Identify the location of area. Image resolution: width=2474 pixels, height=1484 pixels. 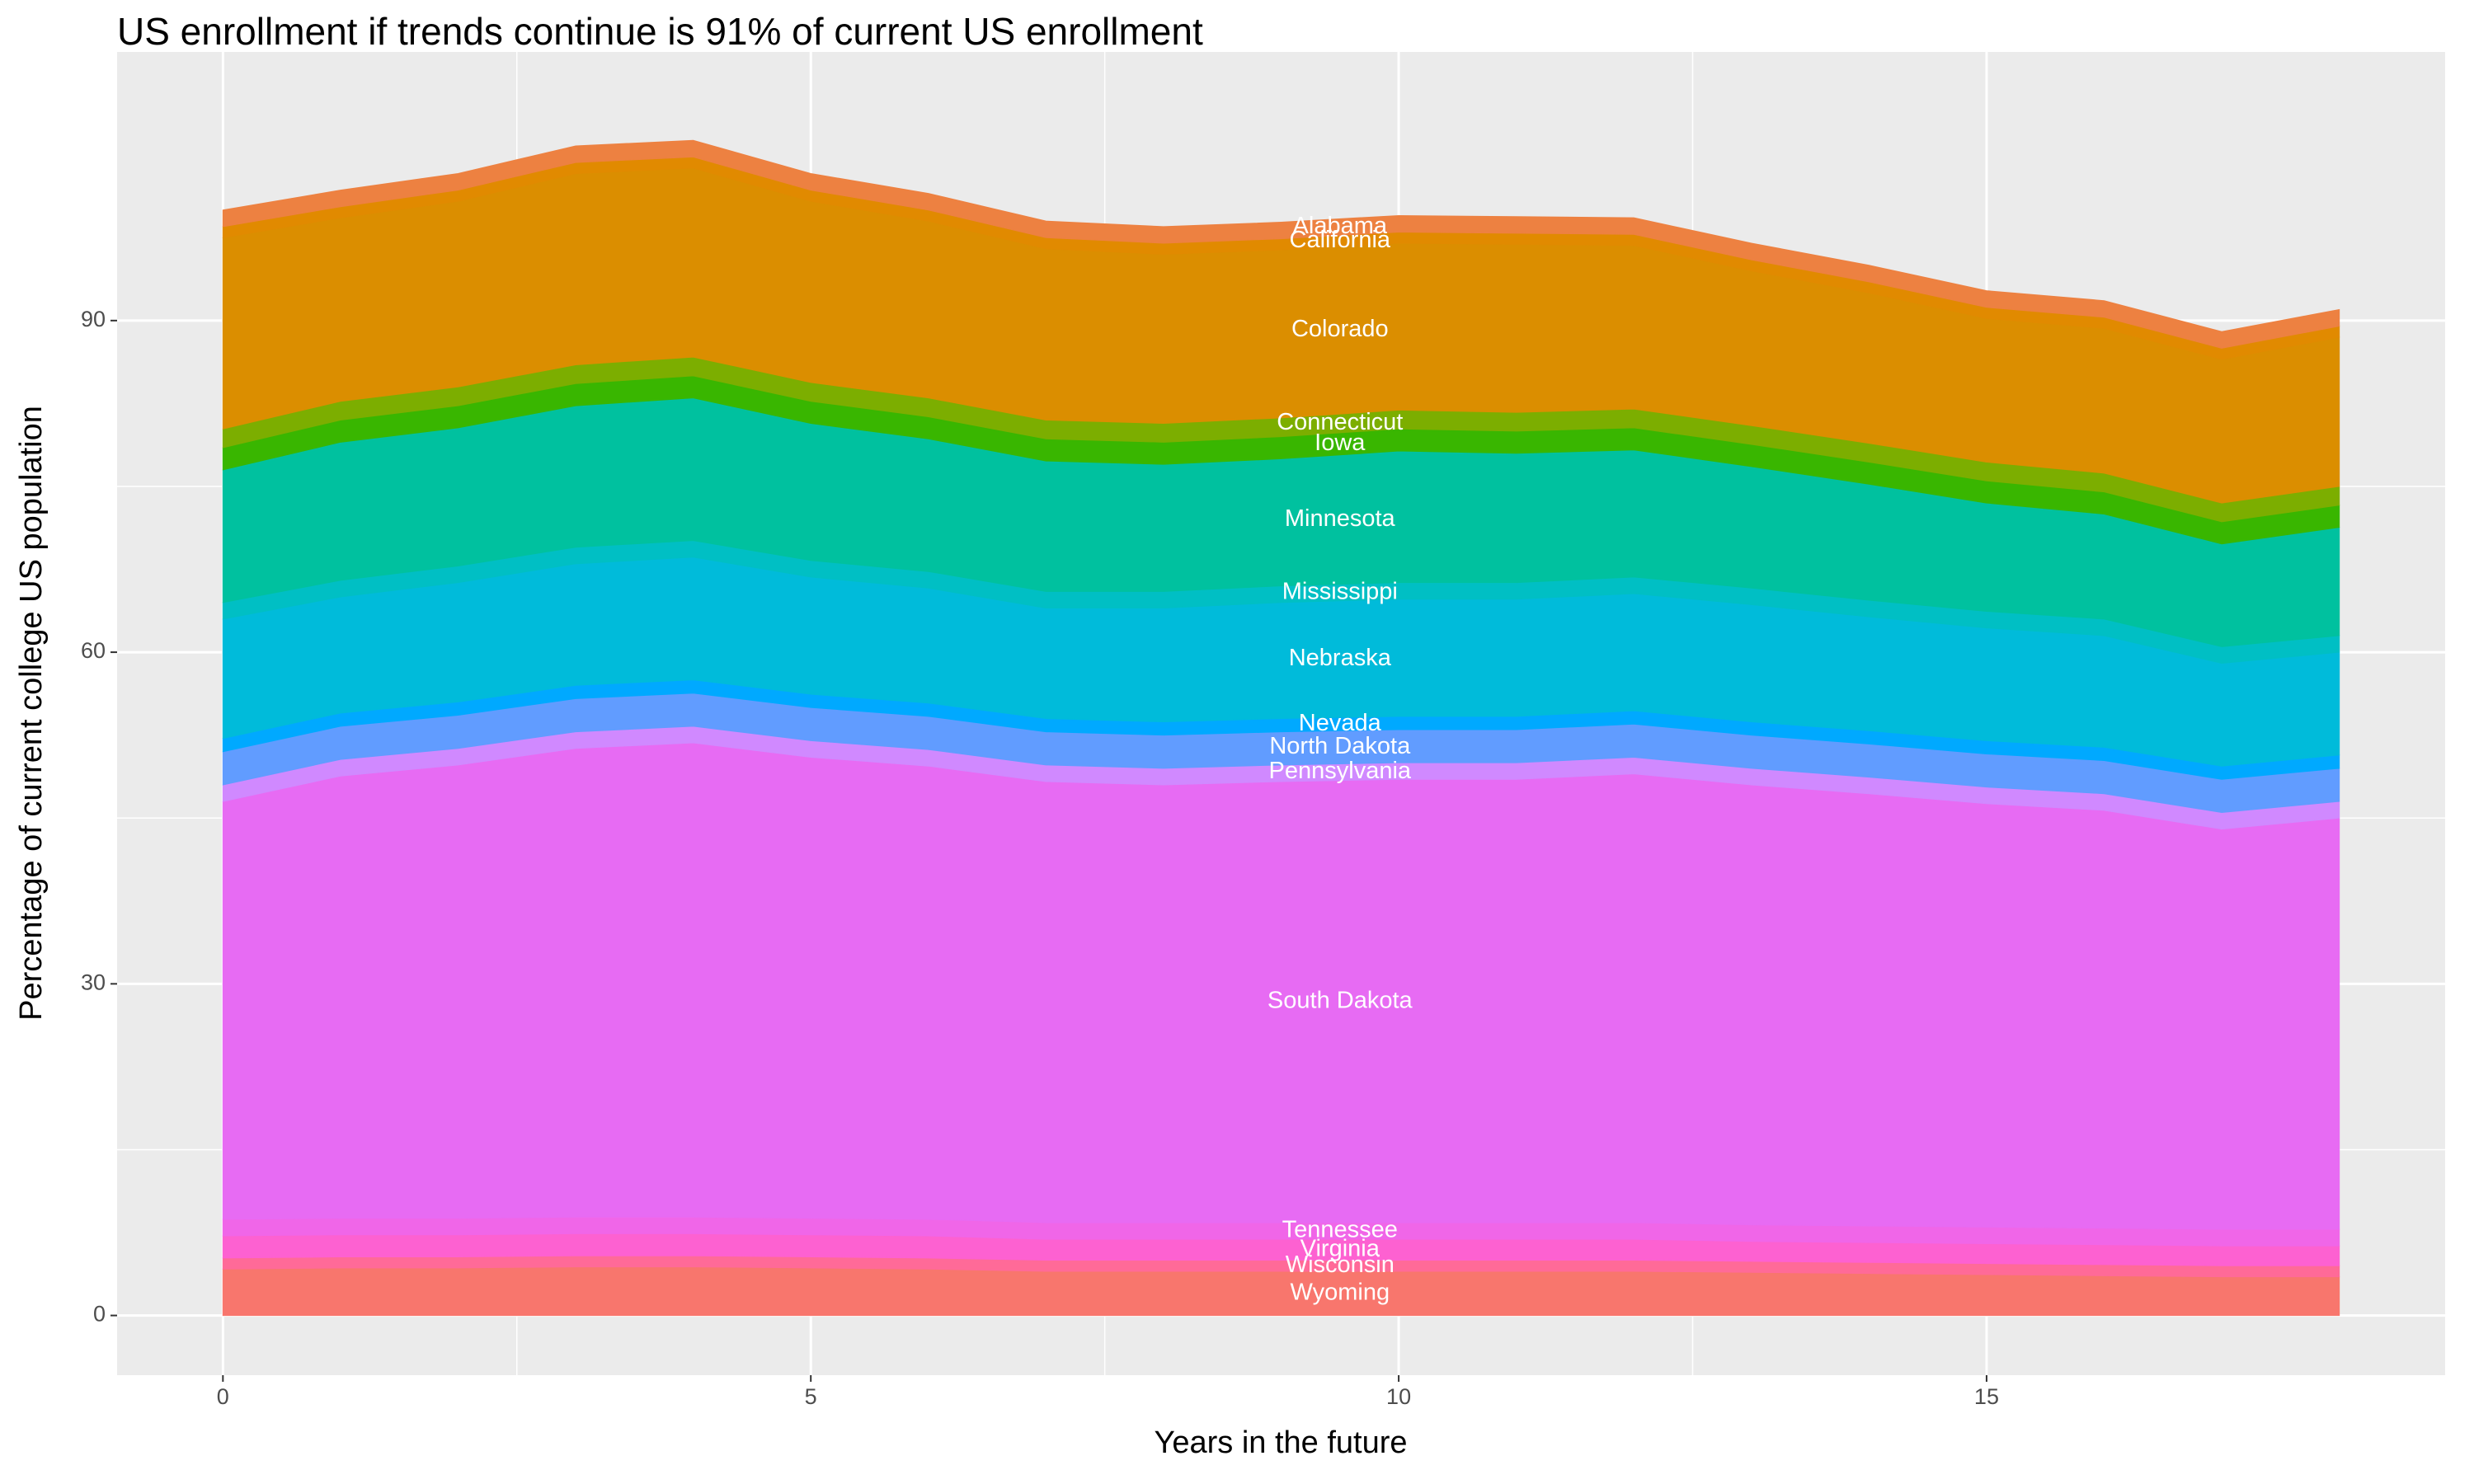
(1281, 244).